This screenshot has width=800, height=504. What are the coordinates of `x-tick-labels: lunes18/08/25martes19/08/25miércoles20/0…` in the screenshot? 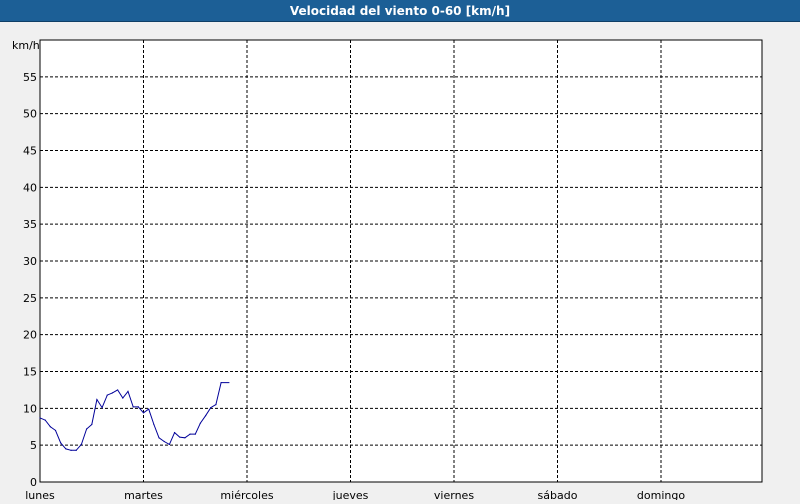 It's located at (355, 495).